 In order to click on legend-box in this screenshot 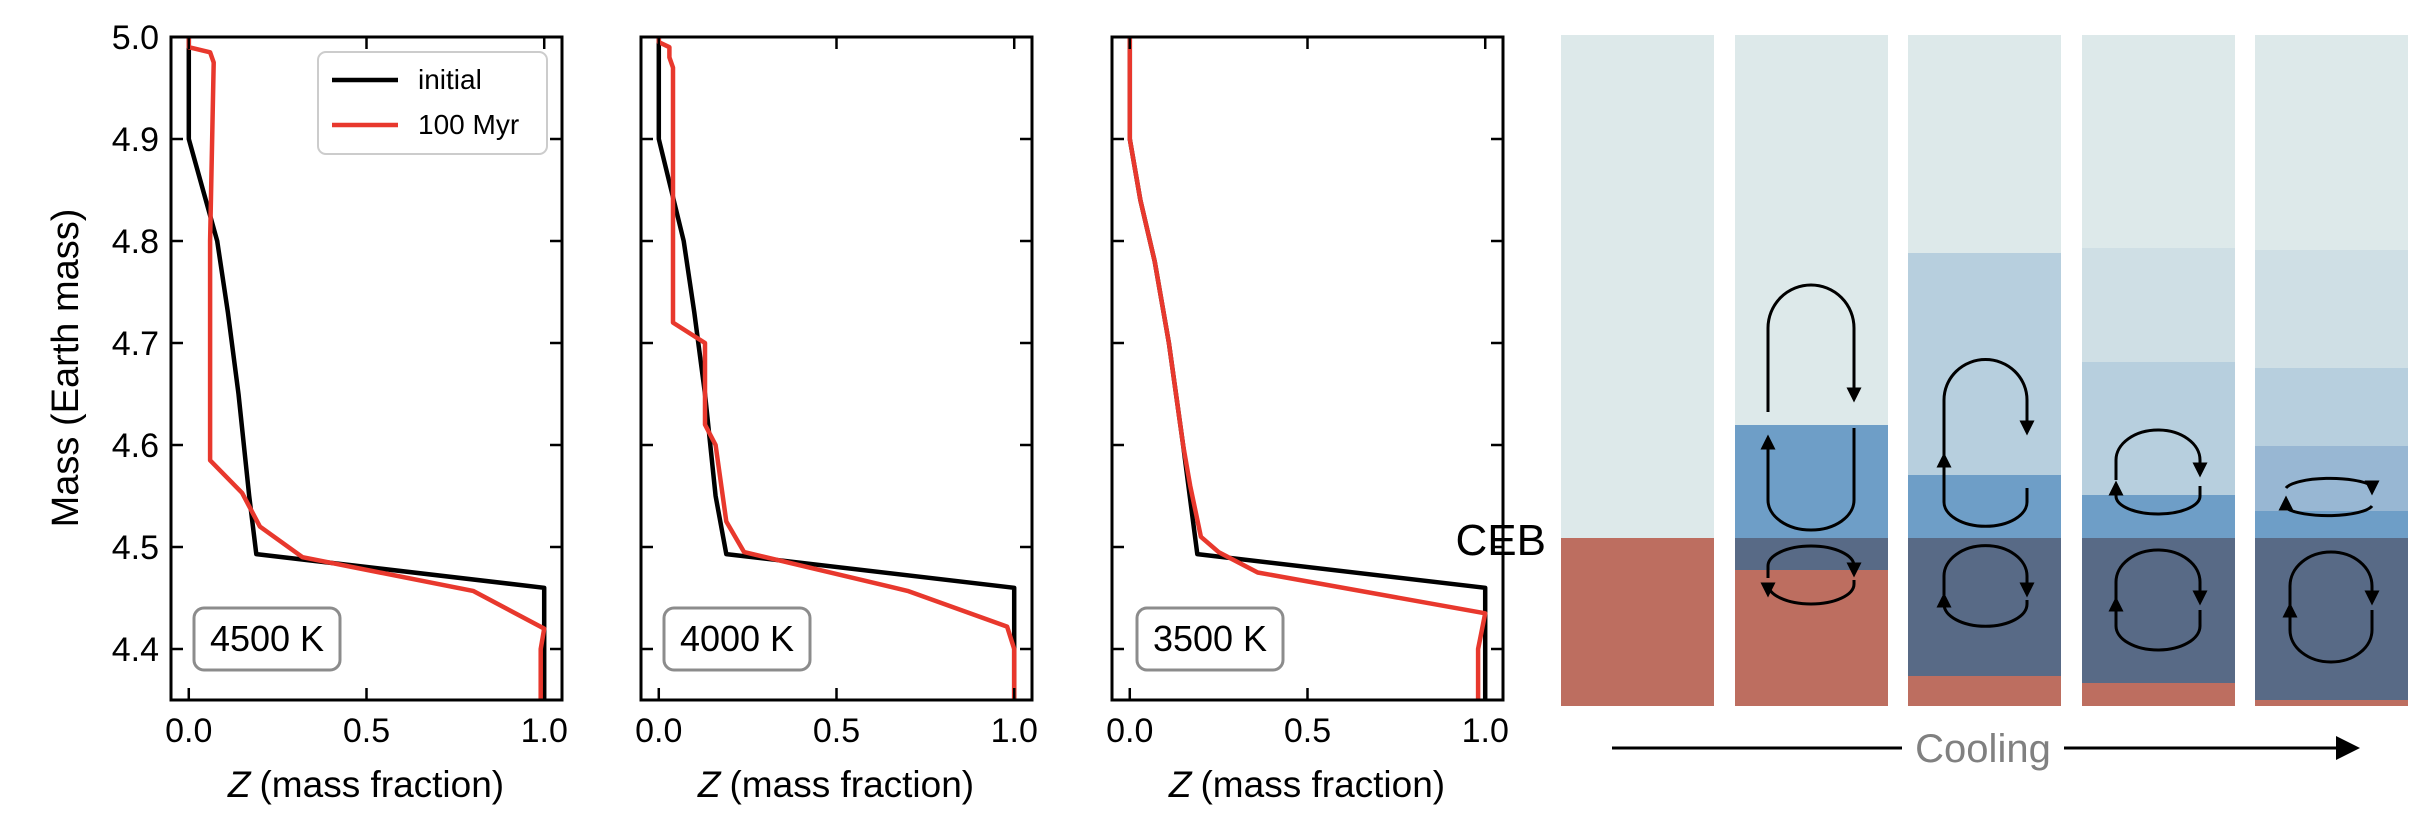, I will do `click(432, 103)`.